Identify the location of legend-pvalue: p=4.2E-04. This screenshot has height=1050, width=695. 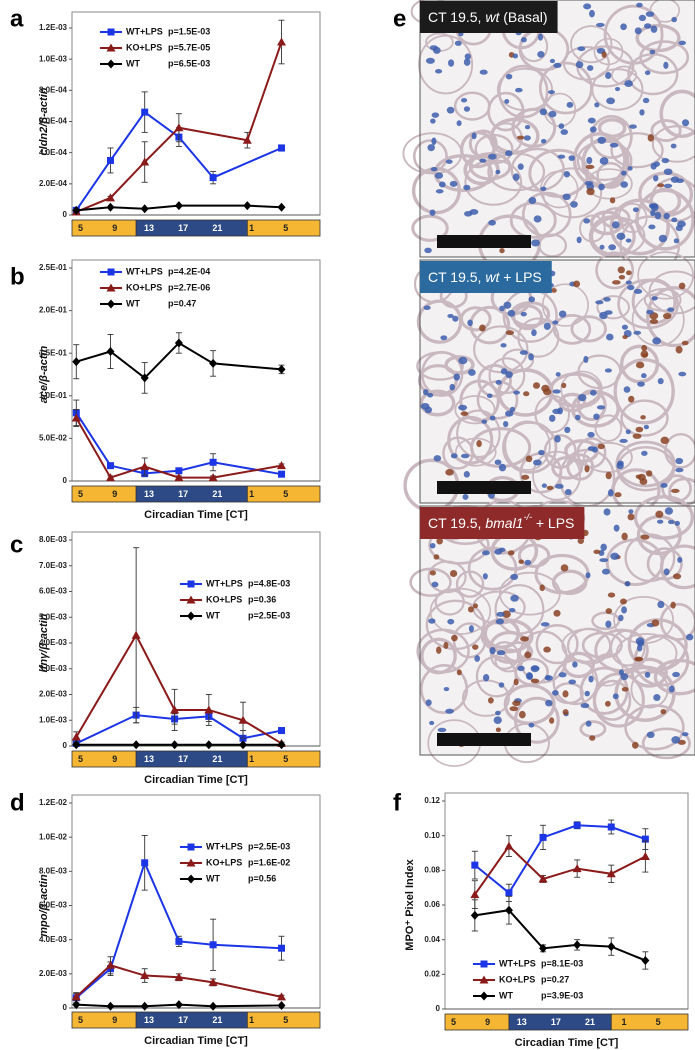
(189, 271).